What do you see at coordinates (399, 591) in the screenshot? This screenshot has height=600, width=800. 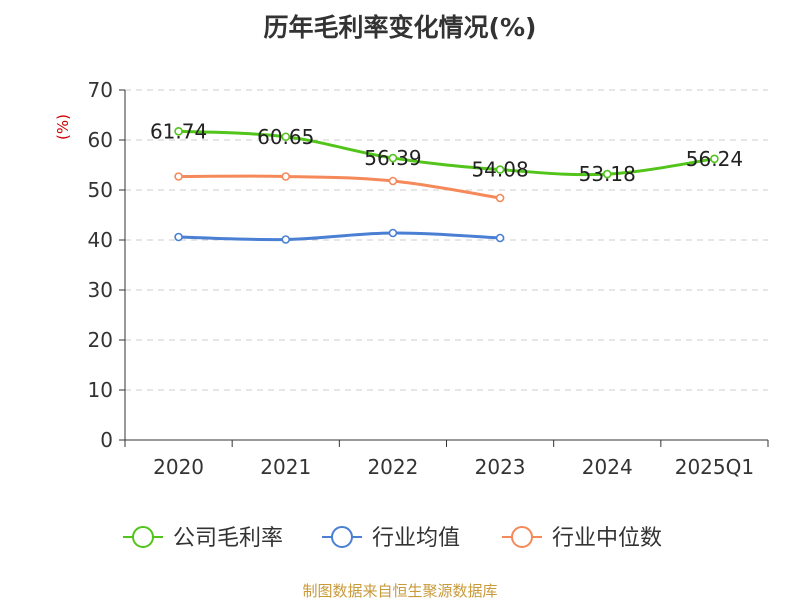 I see `source-note: 制图数据来自恒生聚源数据库` at bounding box center [399, 591].